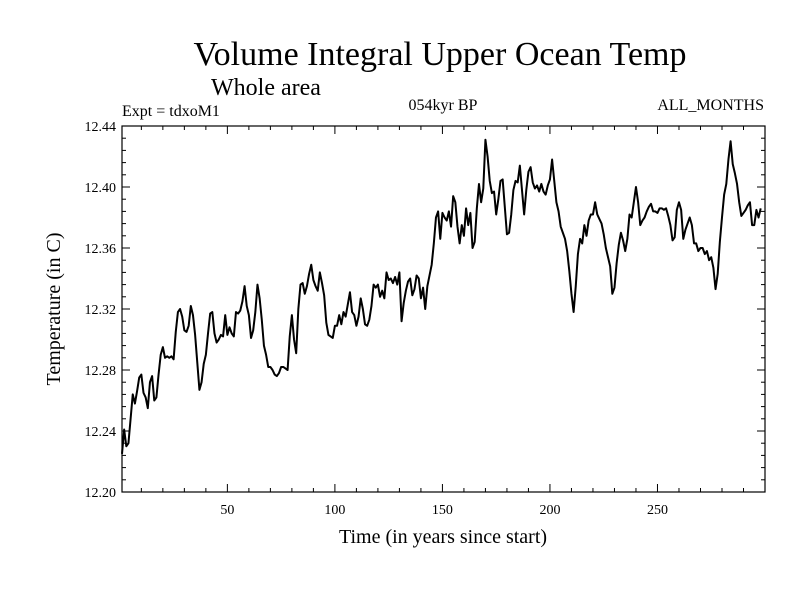 The height and width of the screenshot is (600, 800). Describe the element at coordinates (710, 105) in the screenshot. I see `months-label: ALL_MONTHS` at that location.